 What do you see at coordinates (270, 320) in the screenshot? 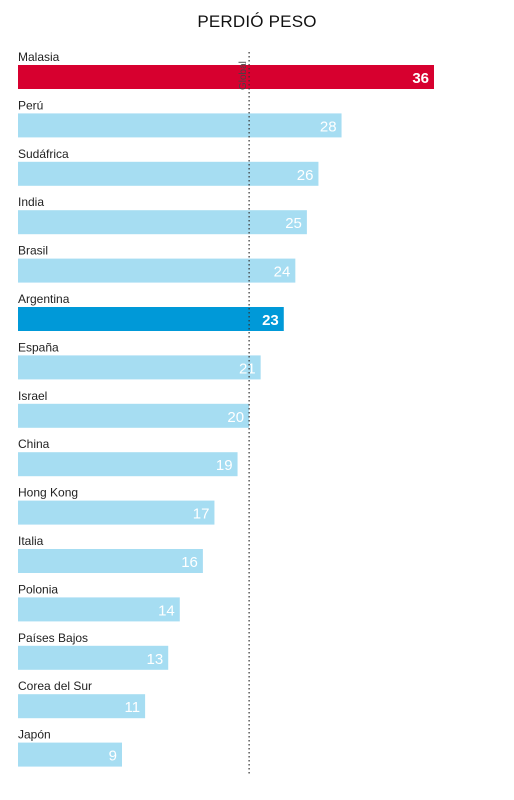
I see `value-label: 23` at bounding box center [270, 320].